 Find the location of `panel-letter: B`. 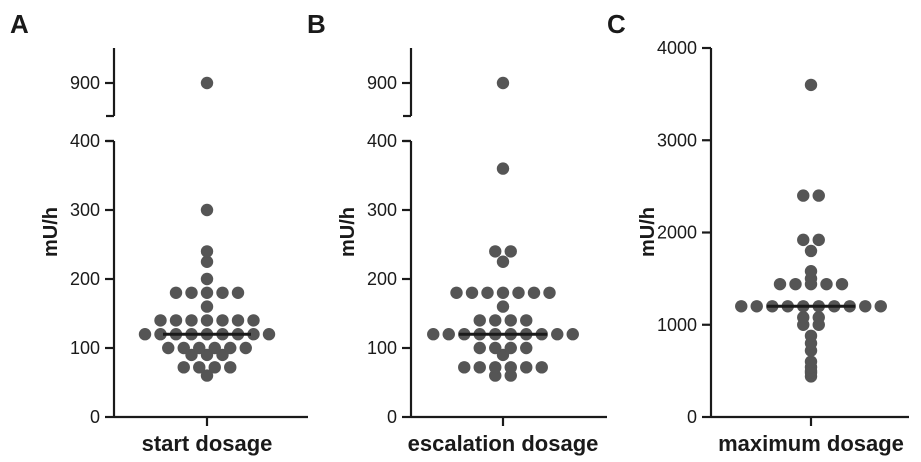

panel-letter: B is located at coordinates (316, 24).